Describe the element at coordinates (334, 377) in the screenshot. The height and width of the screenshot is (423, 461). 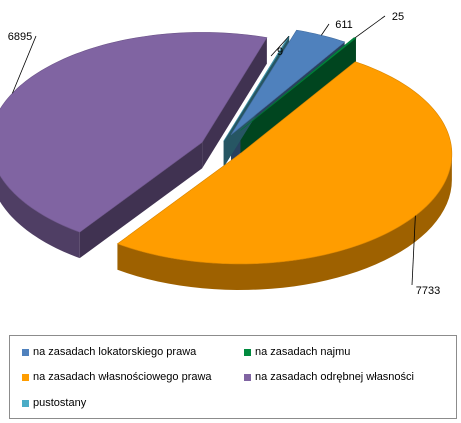
I see `legend-label-odrebnej: na zasadach odrębnej własności` at that location.